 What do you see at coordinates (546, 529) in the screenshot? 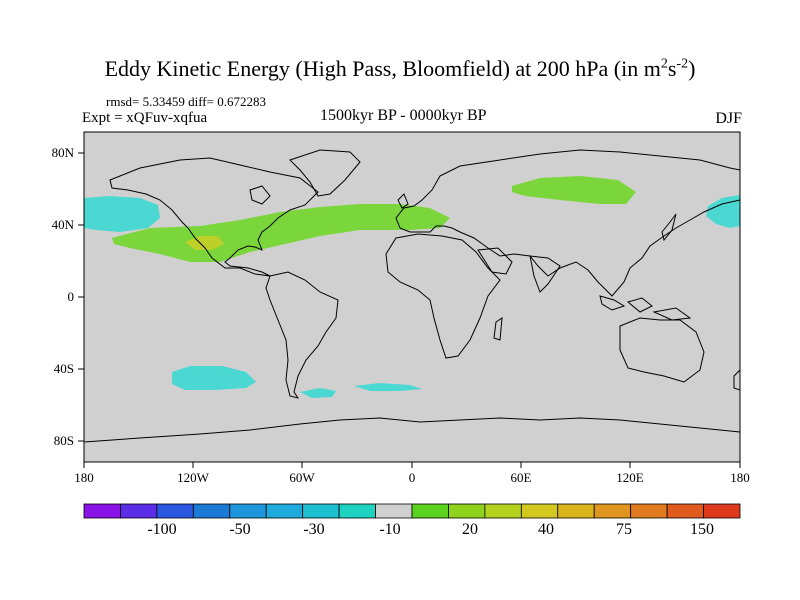
I see `colorbar-label-40: 40` at bounding box center [546, 529].